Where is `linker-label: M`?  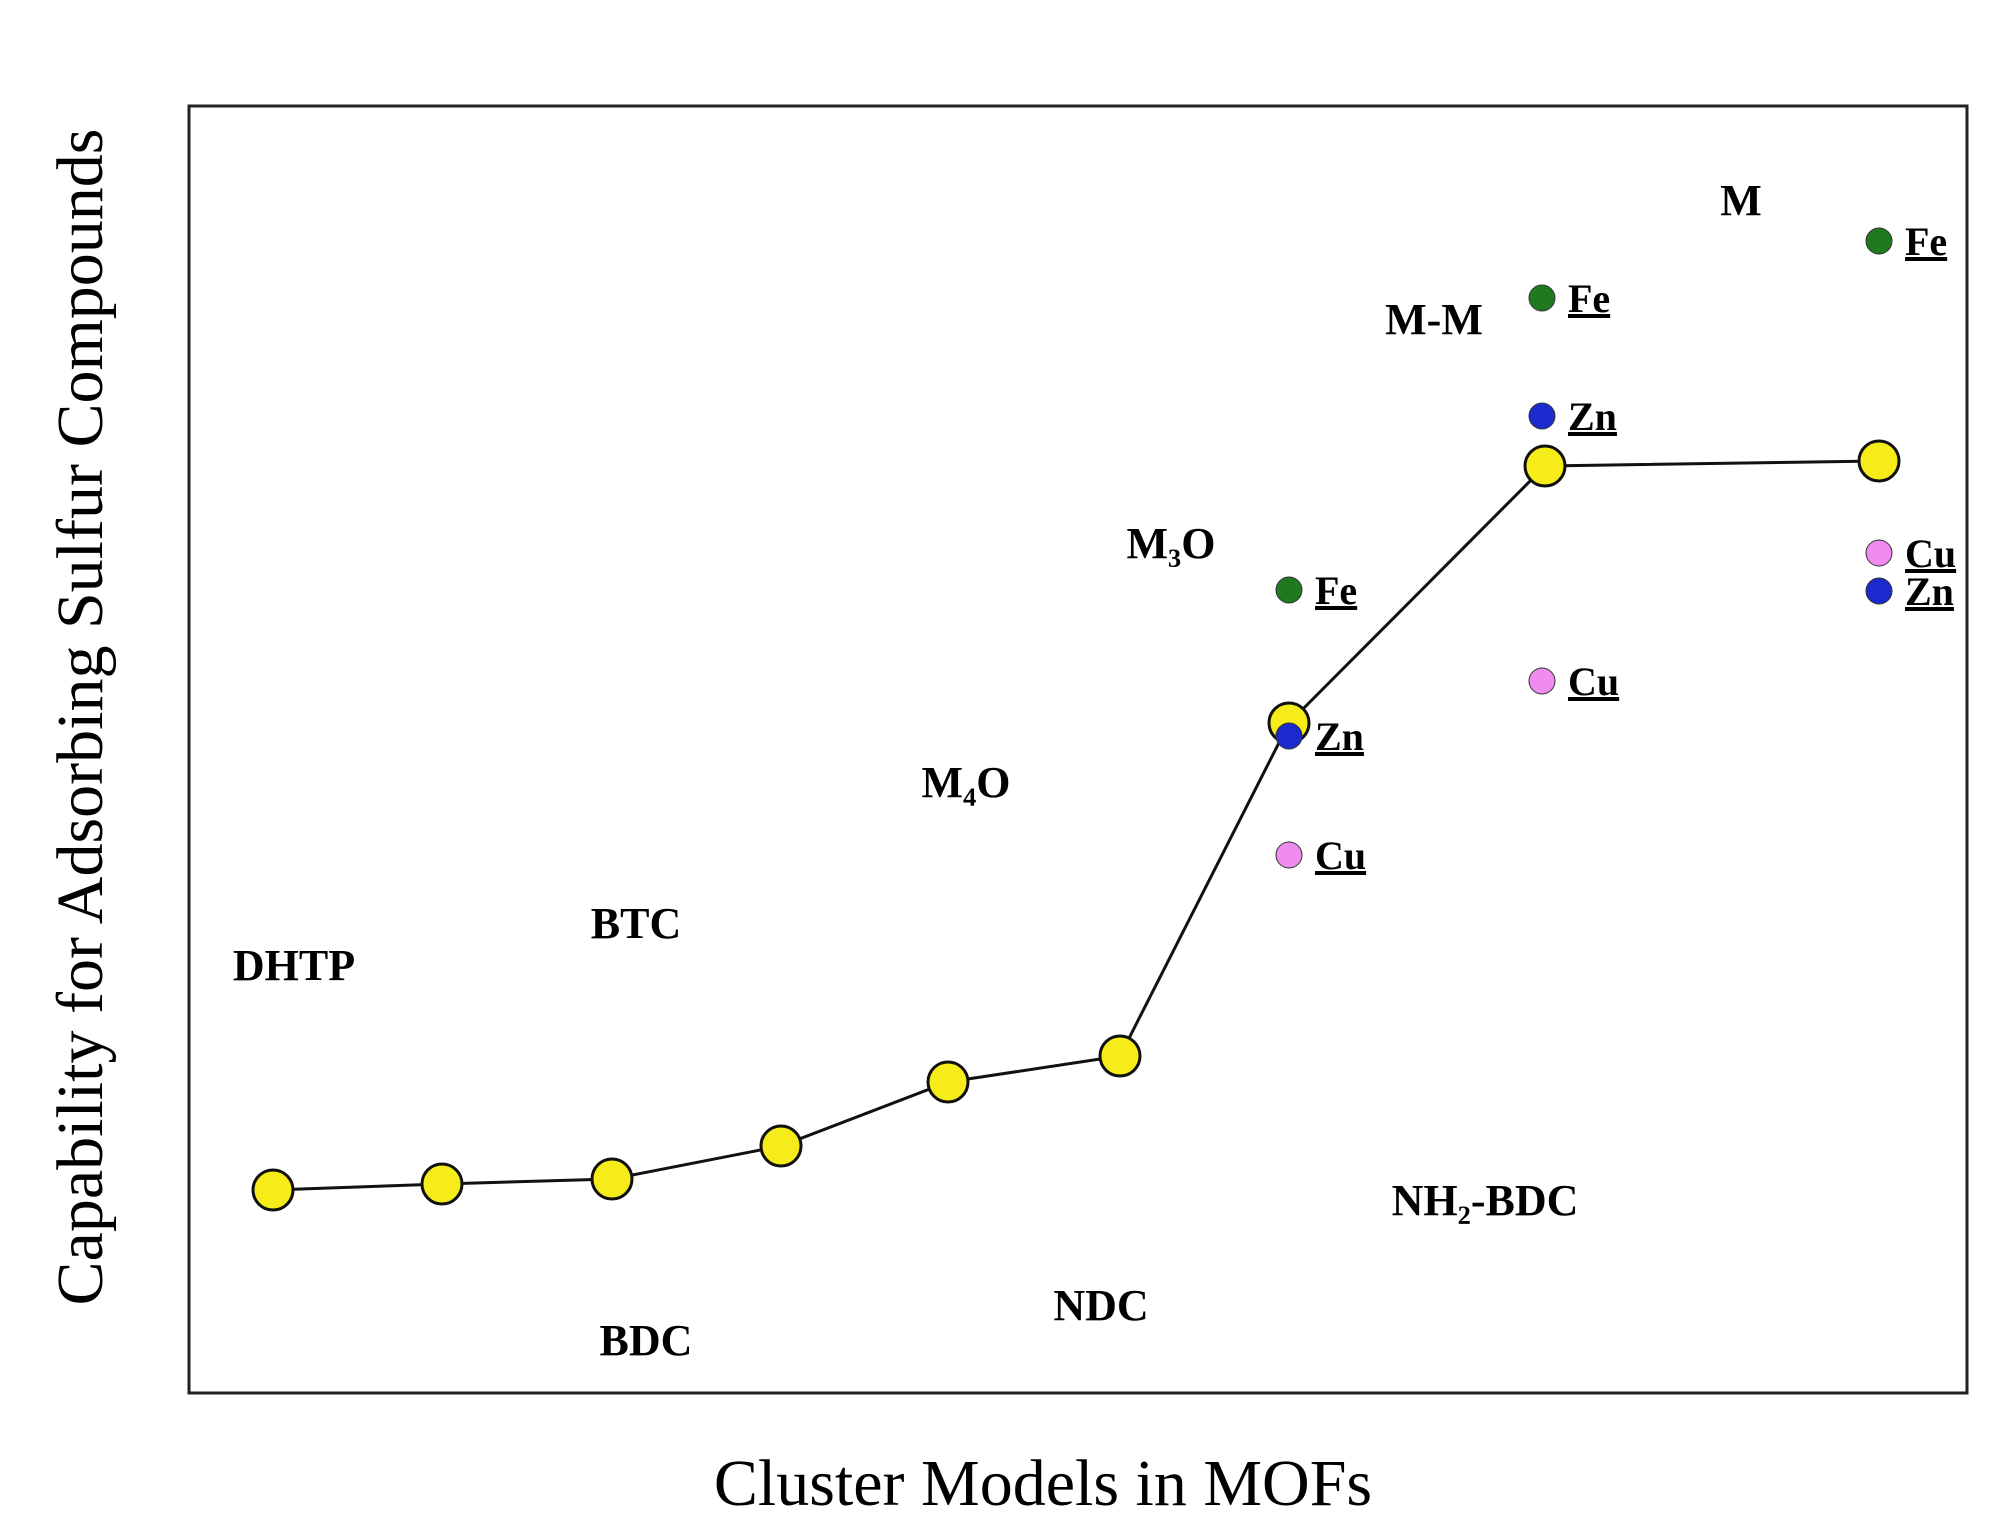
linker-label: M is located at coordinates (1741, 200).